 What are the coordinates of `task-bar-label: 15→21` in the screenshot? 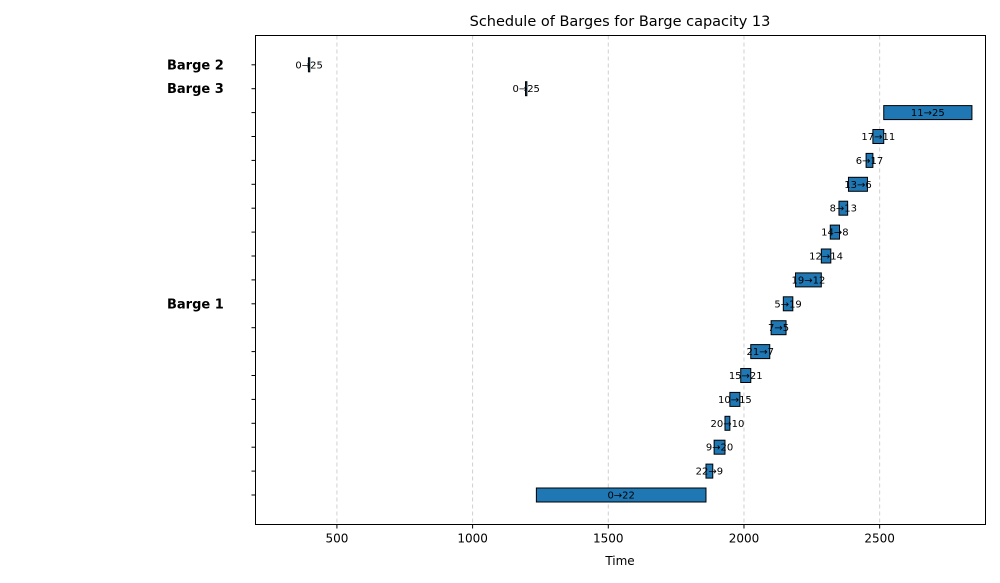 It's located at (746, 376).